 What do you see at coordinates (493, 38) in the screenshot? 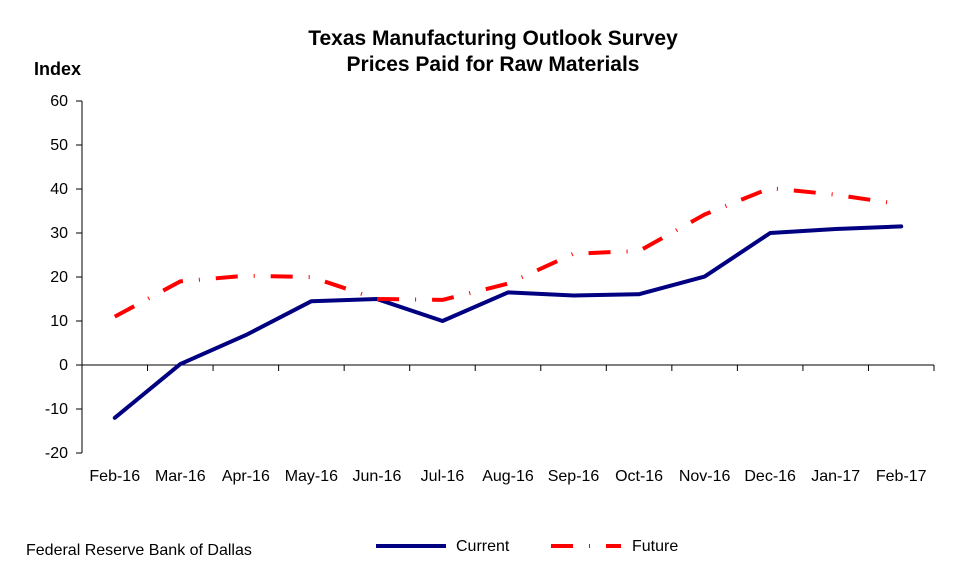
I see `chart-title-line-1: Texas Manufacturing Outlook Survey` at bounding box center [493, 38].